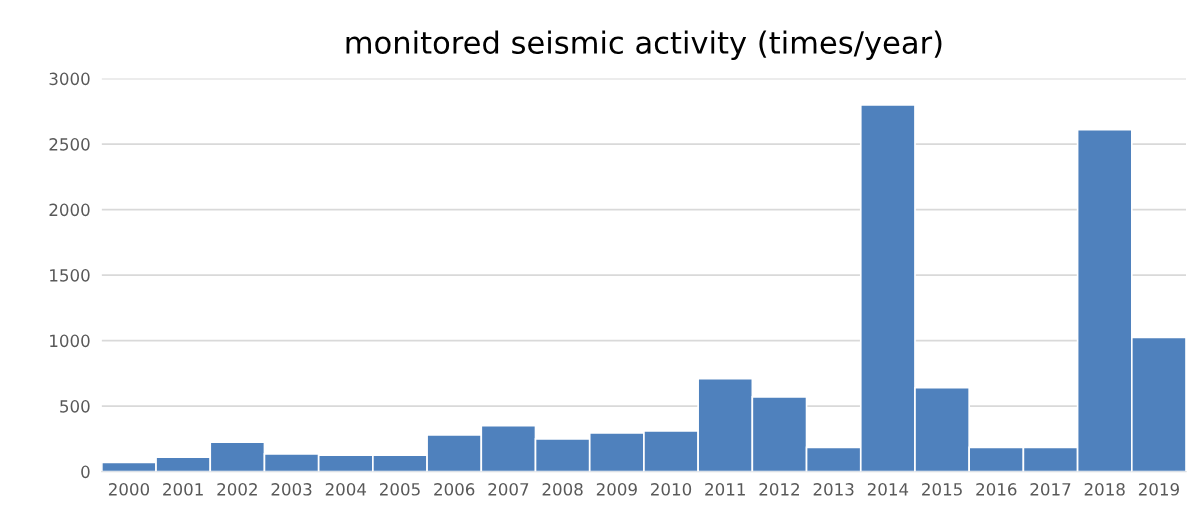 The height and width of the screenshot is (524, 1198). What do you see at coordinates (1158, 489) in the screenshot?
I see `x-tick-label: 2019` at bounding box center [1158, 489].